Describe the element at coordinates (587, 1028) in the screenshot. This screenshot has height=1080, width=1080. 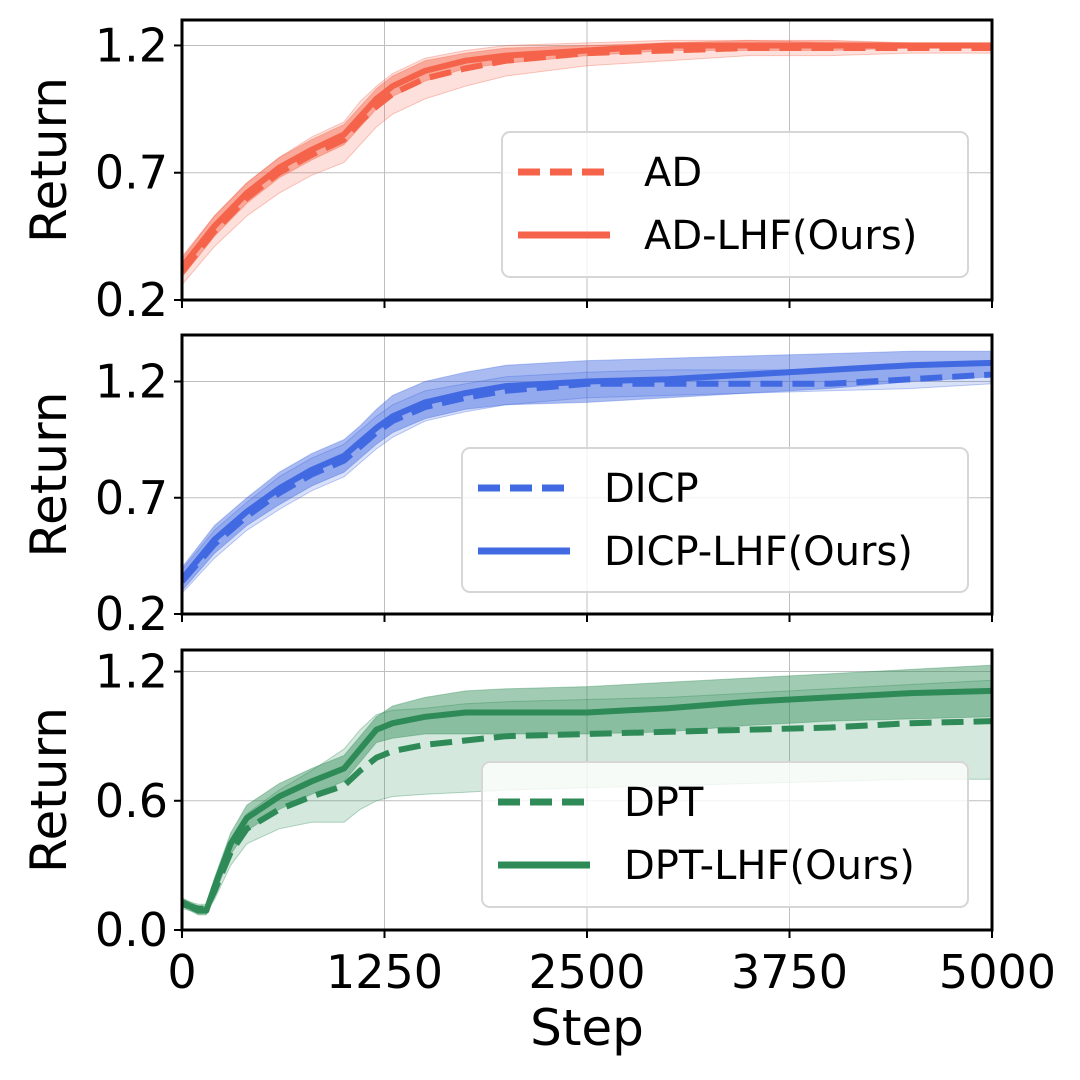
I see `x-axis-title: Step` at that location.